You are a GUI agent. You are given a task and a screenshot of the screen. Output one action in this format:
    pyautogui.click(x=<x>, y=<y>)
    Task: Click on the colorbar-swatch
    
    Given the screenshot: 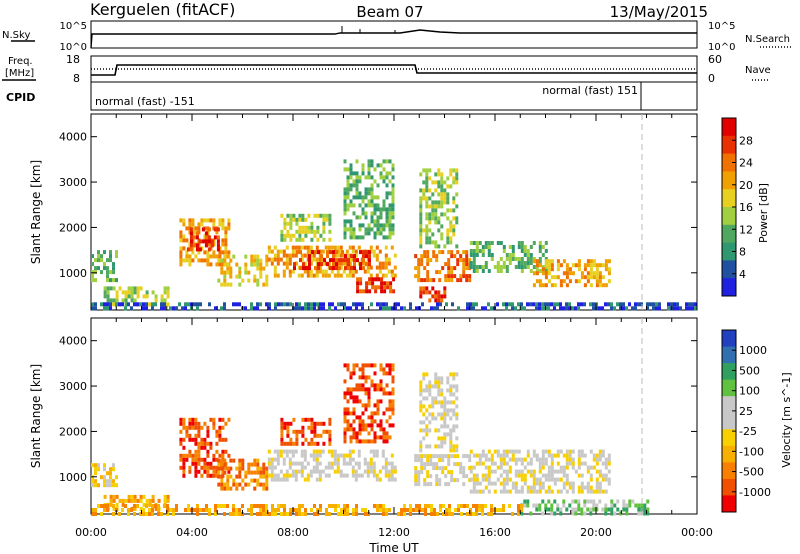 What is the action you would take?
    pyautogui.click(x=729, y=372)
    